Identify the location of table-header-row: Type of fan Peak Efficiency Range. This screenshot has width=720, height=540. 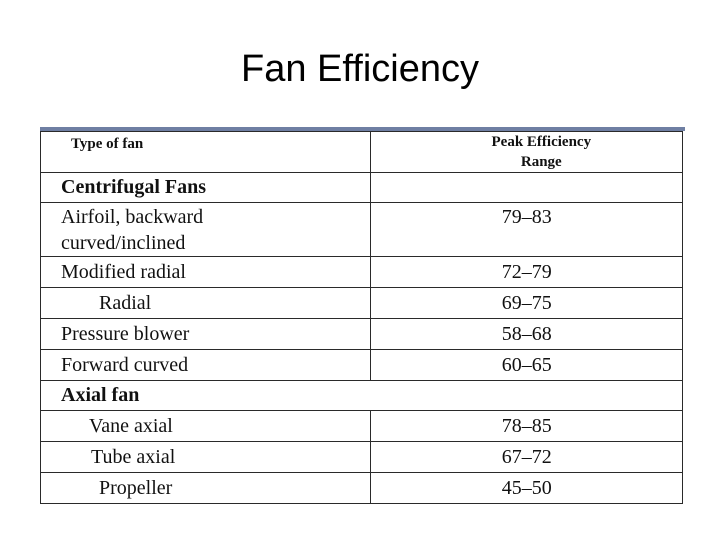
(362, 152).